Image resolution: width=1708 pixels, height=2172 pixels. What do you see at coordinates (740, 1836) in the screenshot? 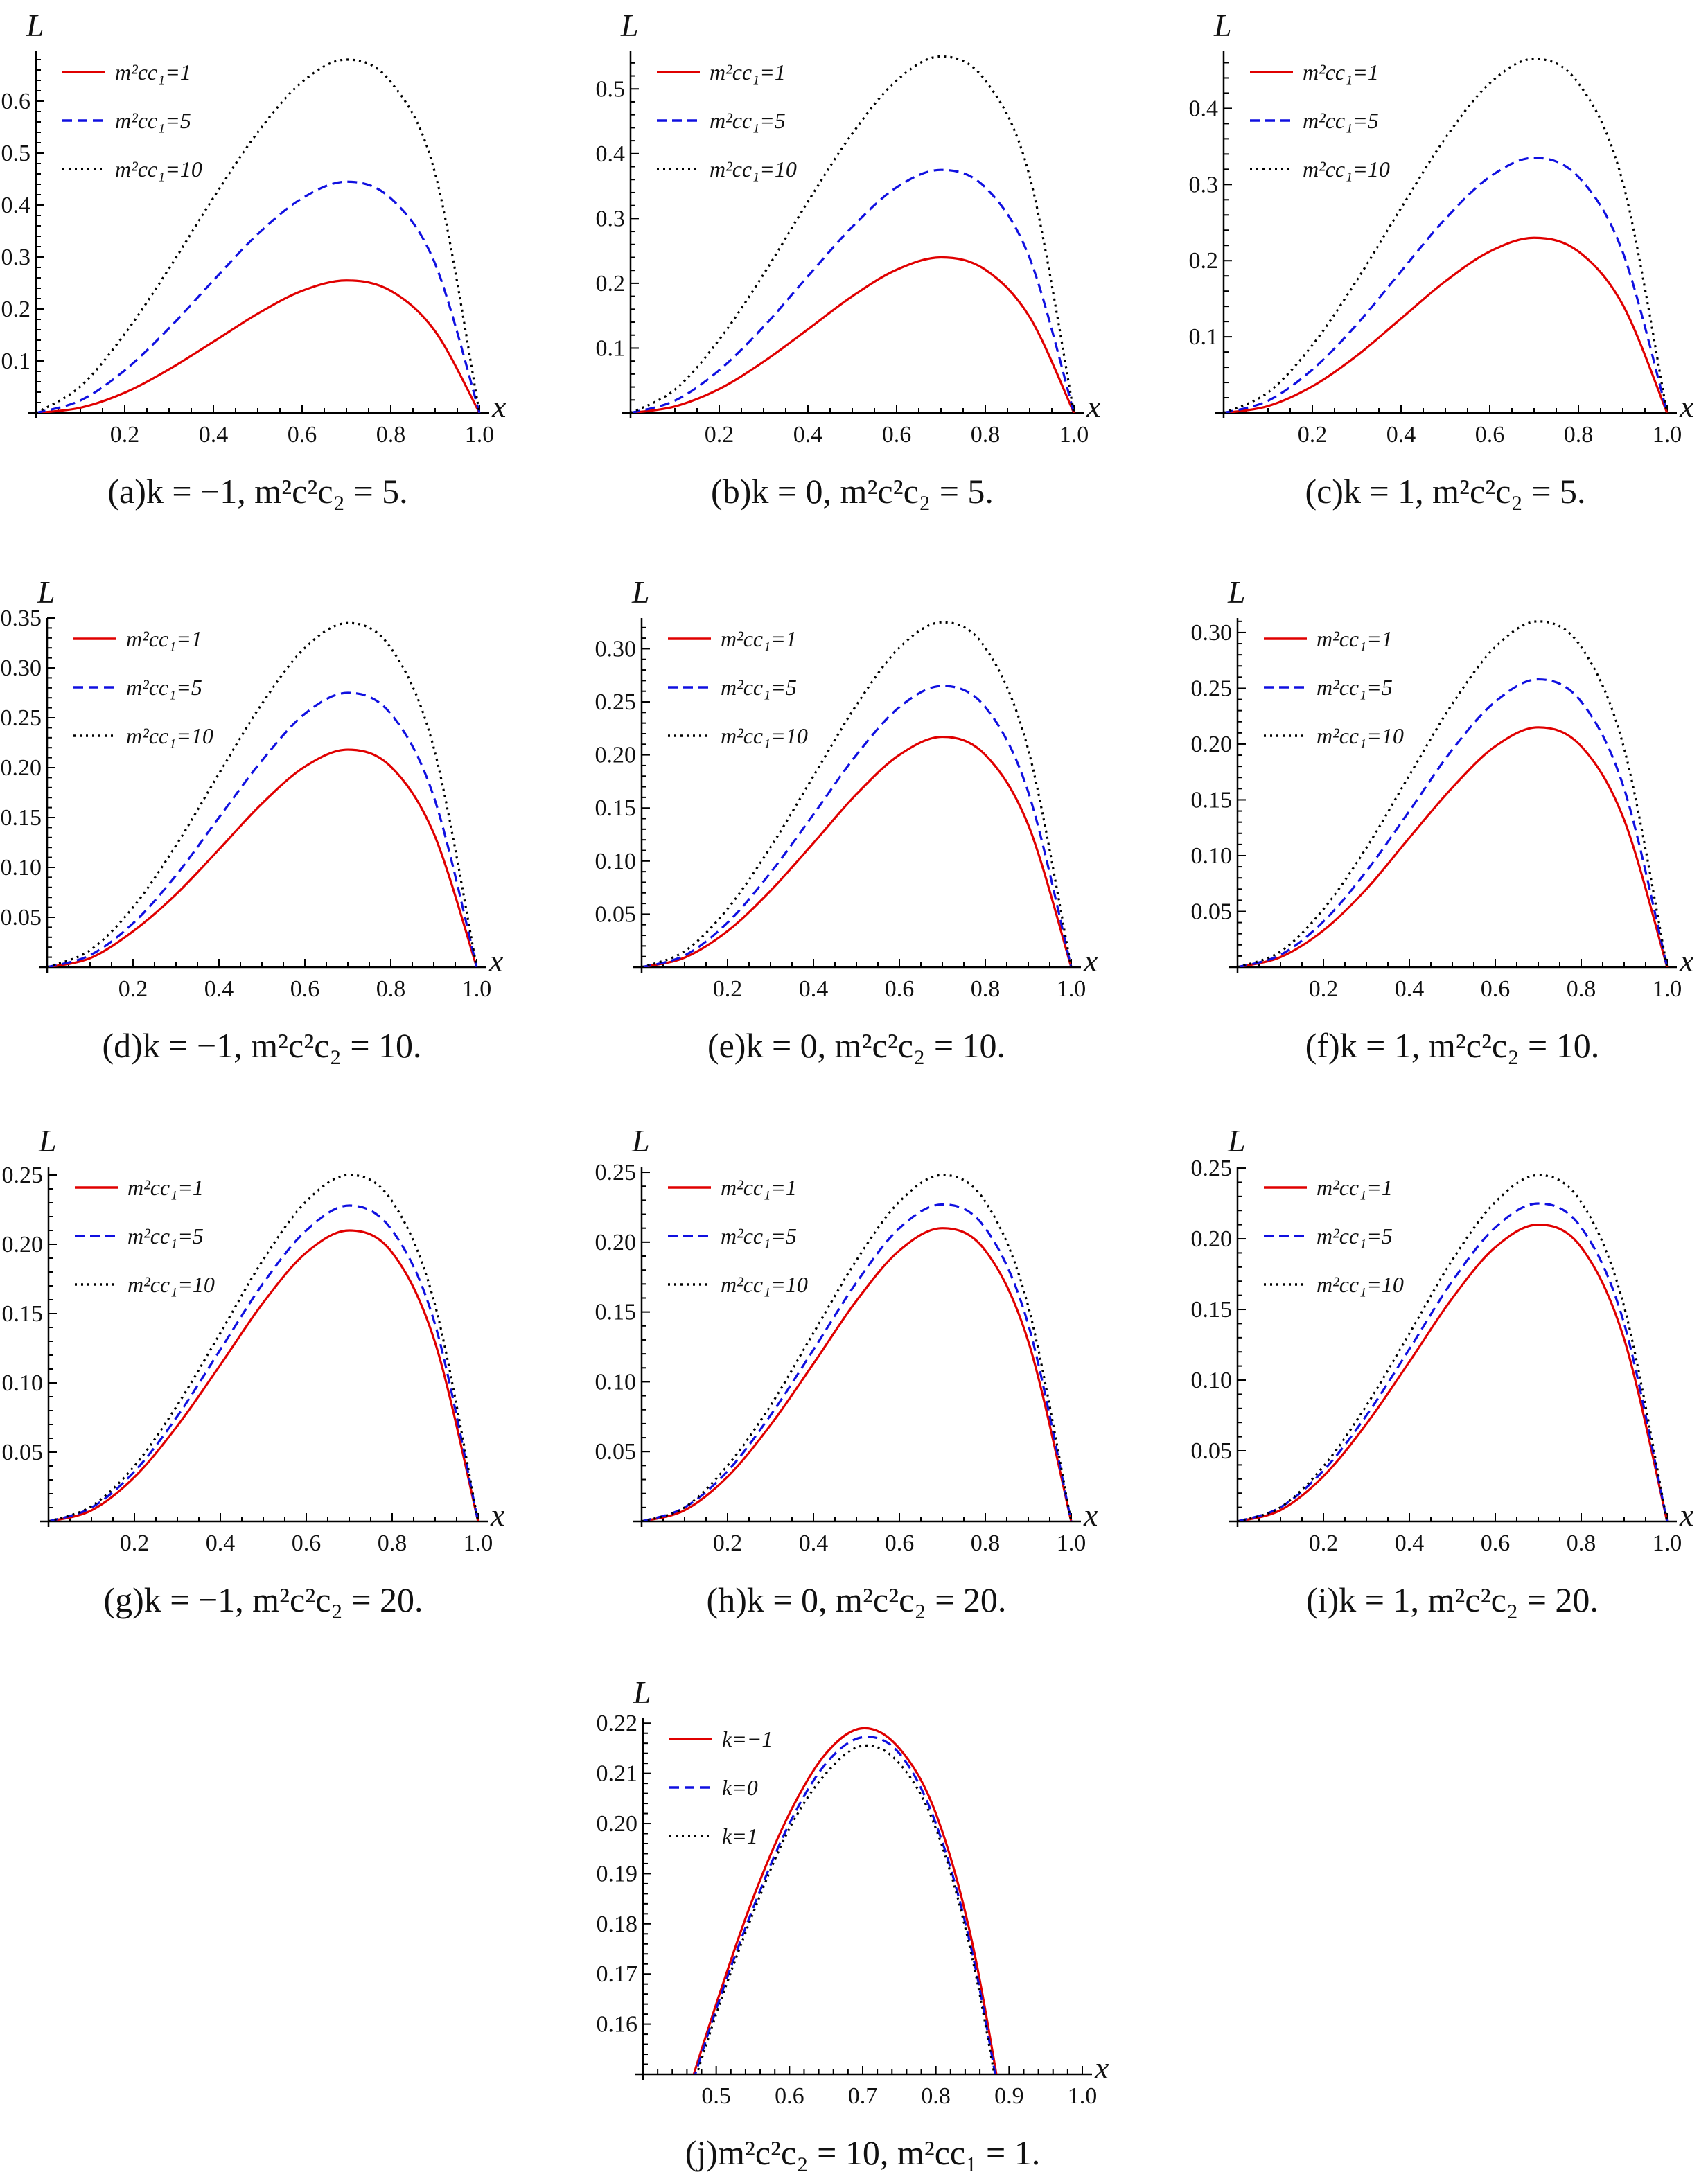
I see `legend-label-3: k=1` at bounding box center [740, 1836].